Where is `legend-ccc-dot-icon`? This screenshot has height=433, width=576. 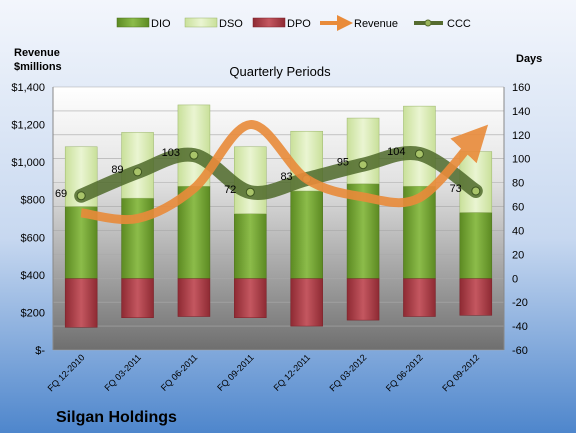
legend-ccc-dot-icon is located at coordinates (428, 23).